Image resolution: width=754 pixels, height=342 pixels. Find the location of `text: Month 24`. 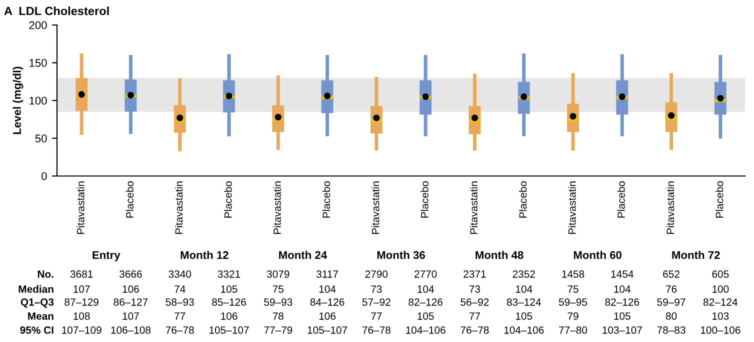

text: Month 24 is located at coordinates (303, 254).